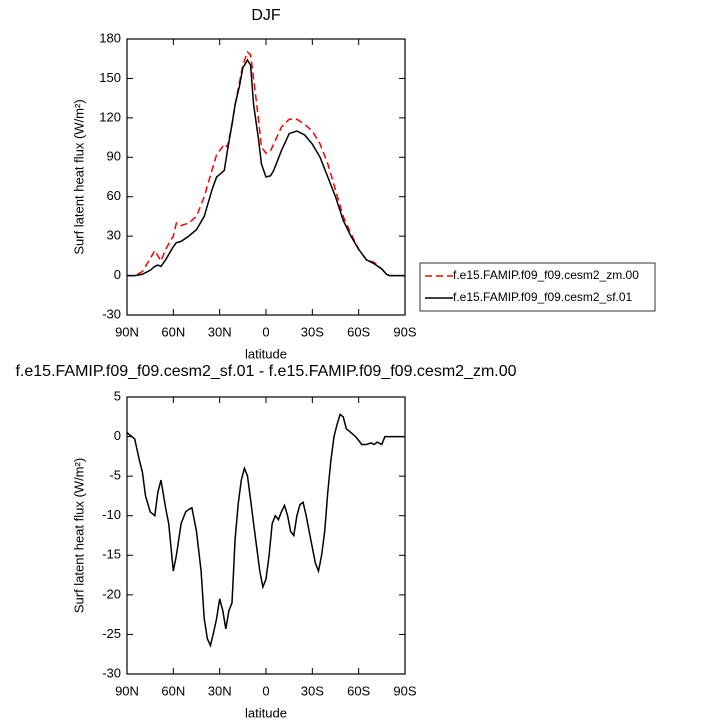  What do you see at coordinates (537, 287) in the screenshot?
I see `legend-box` at bounding box center [537, 287].